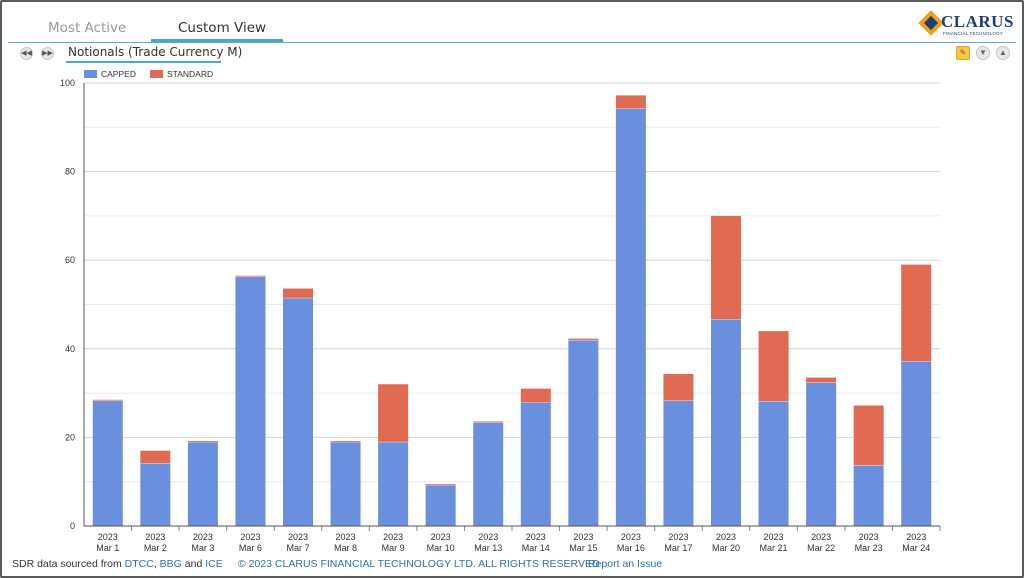 Image resolution: width=1024 pixels, height=578 pixels. What do you see at coordinates (47, 53) in the screenshot?
I see `fast-forward-icon: ▶▶` at bounding box center [47, 53].